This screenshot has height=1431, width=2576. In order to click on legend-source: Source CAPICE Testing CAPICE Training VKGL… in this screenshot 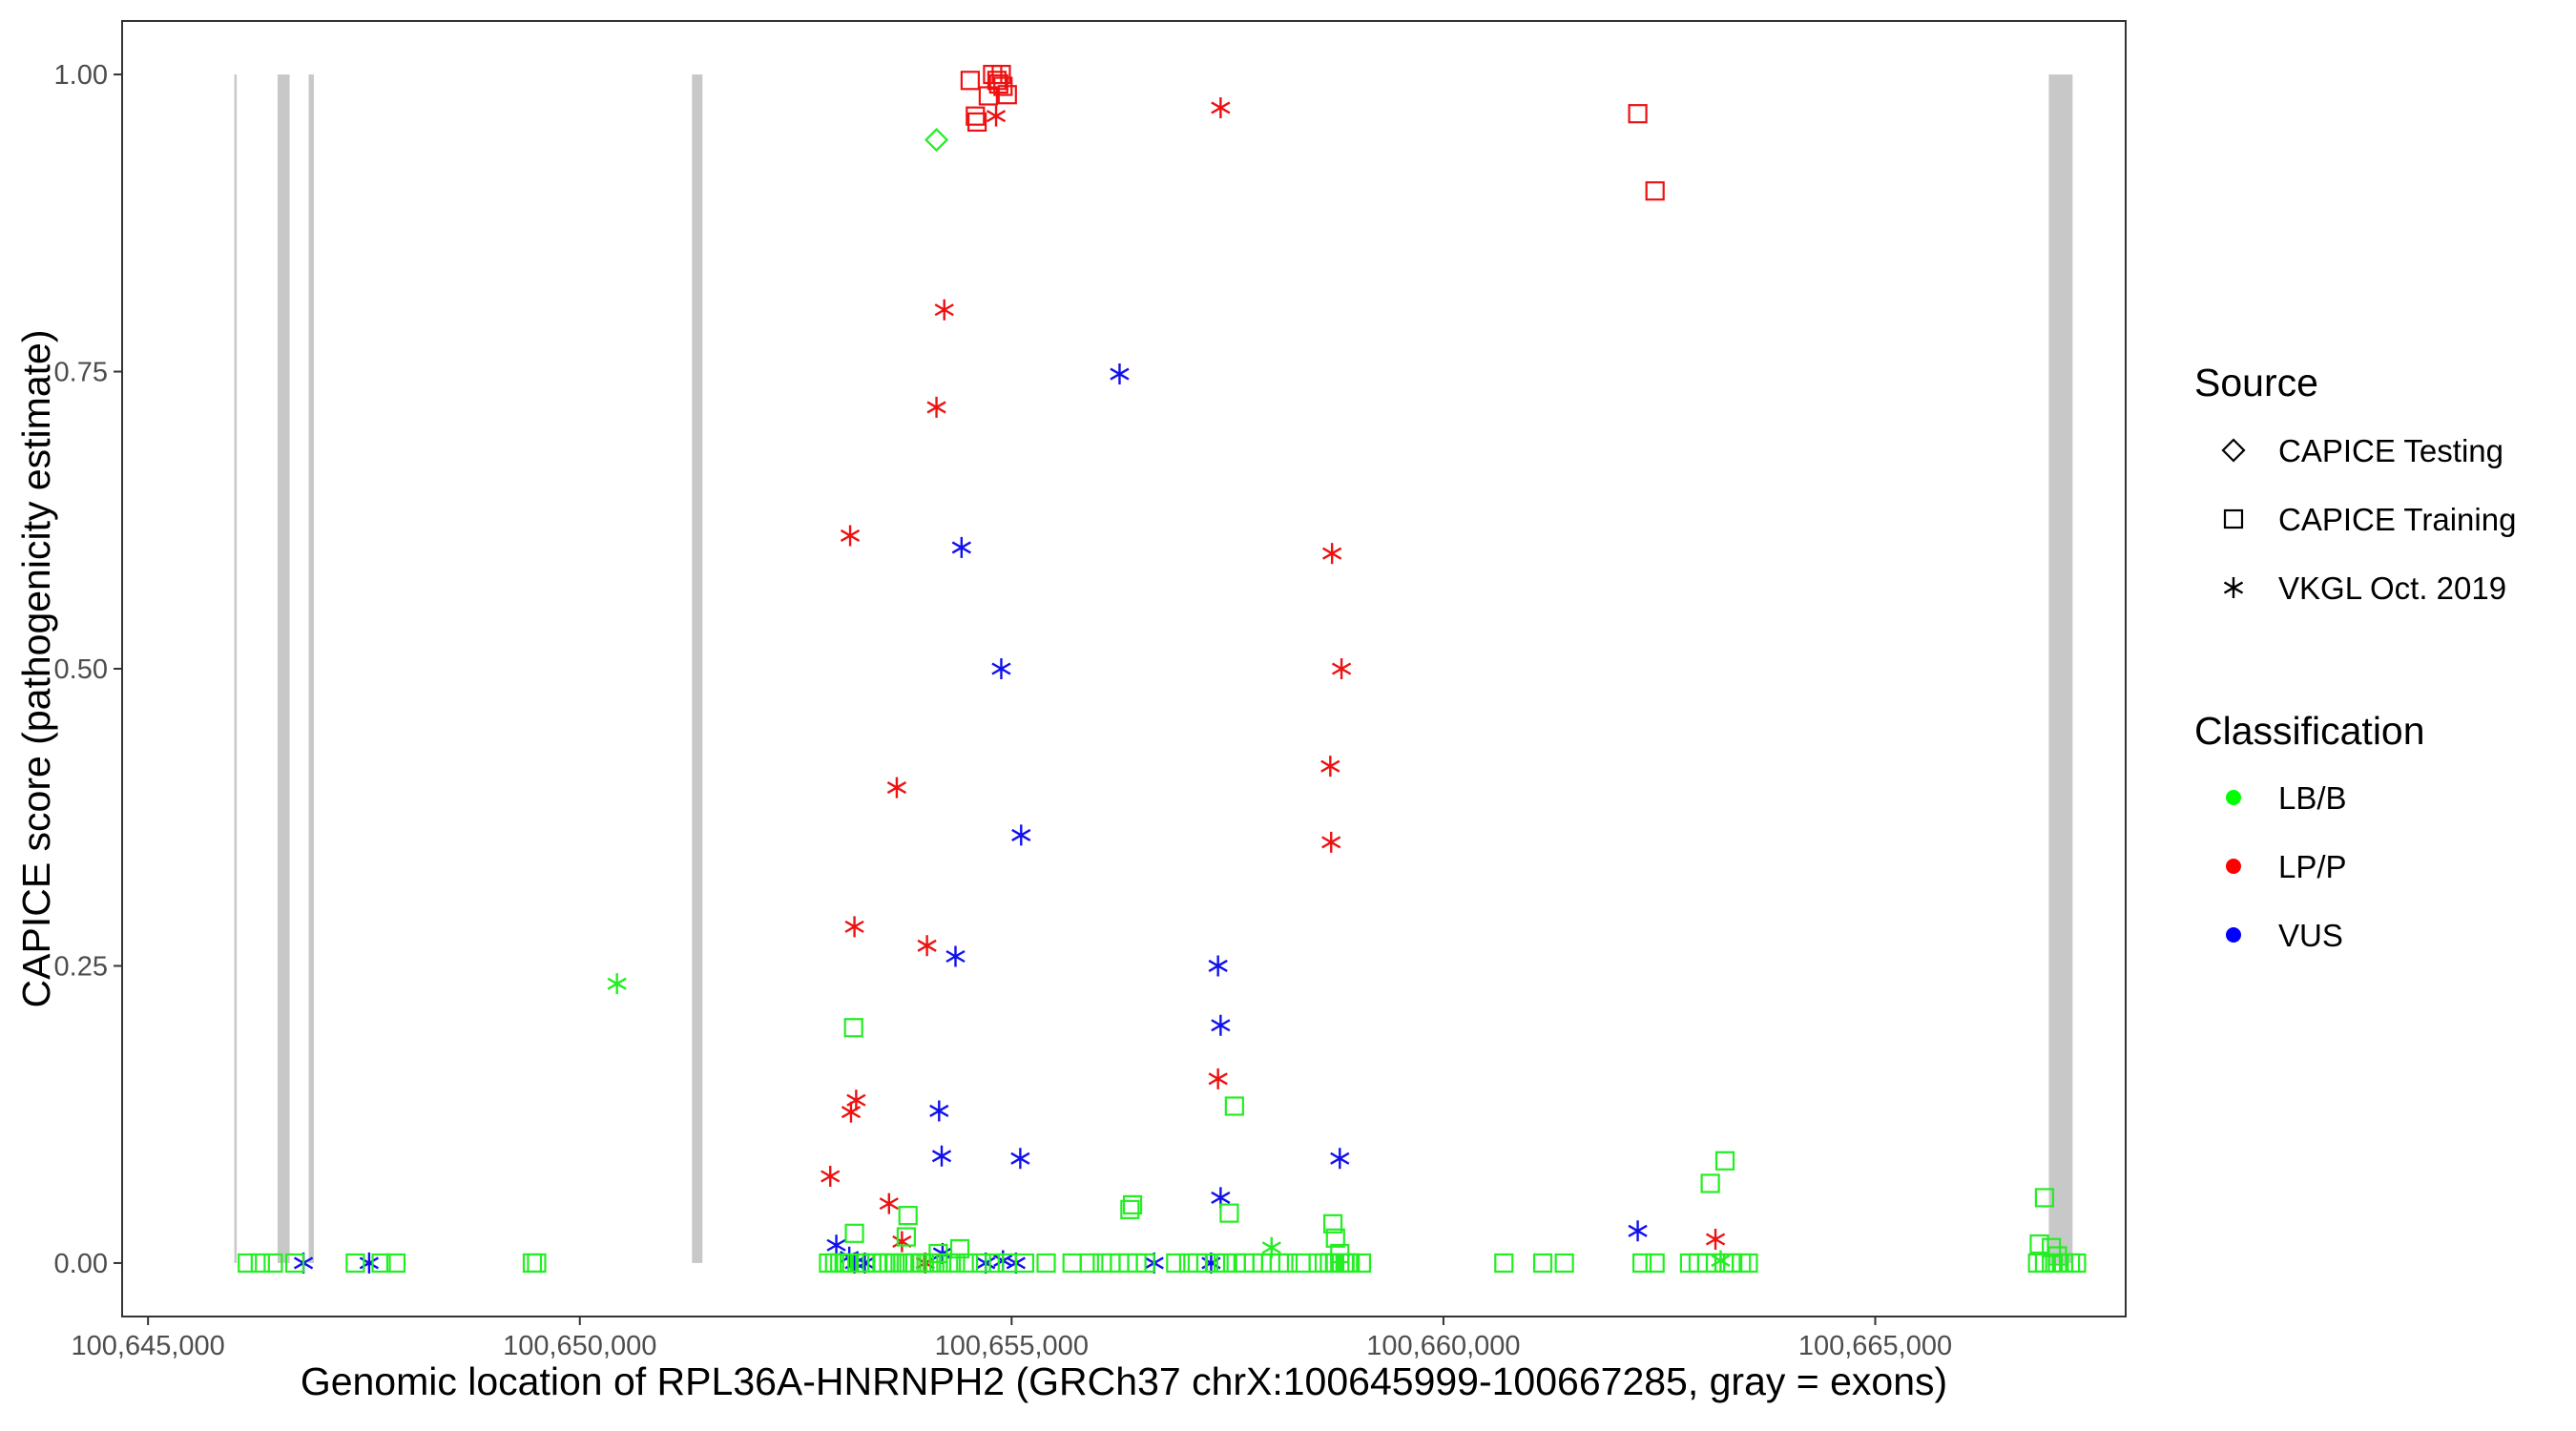, I will do `click(2355, 484)`.